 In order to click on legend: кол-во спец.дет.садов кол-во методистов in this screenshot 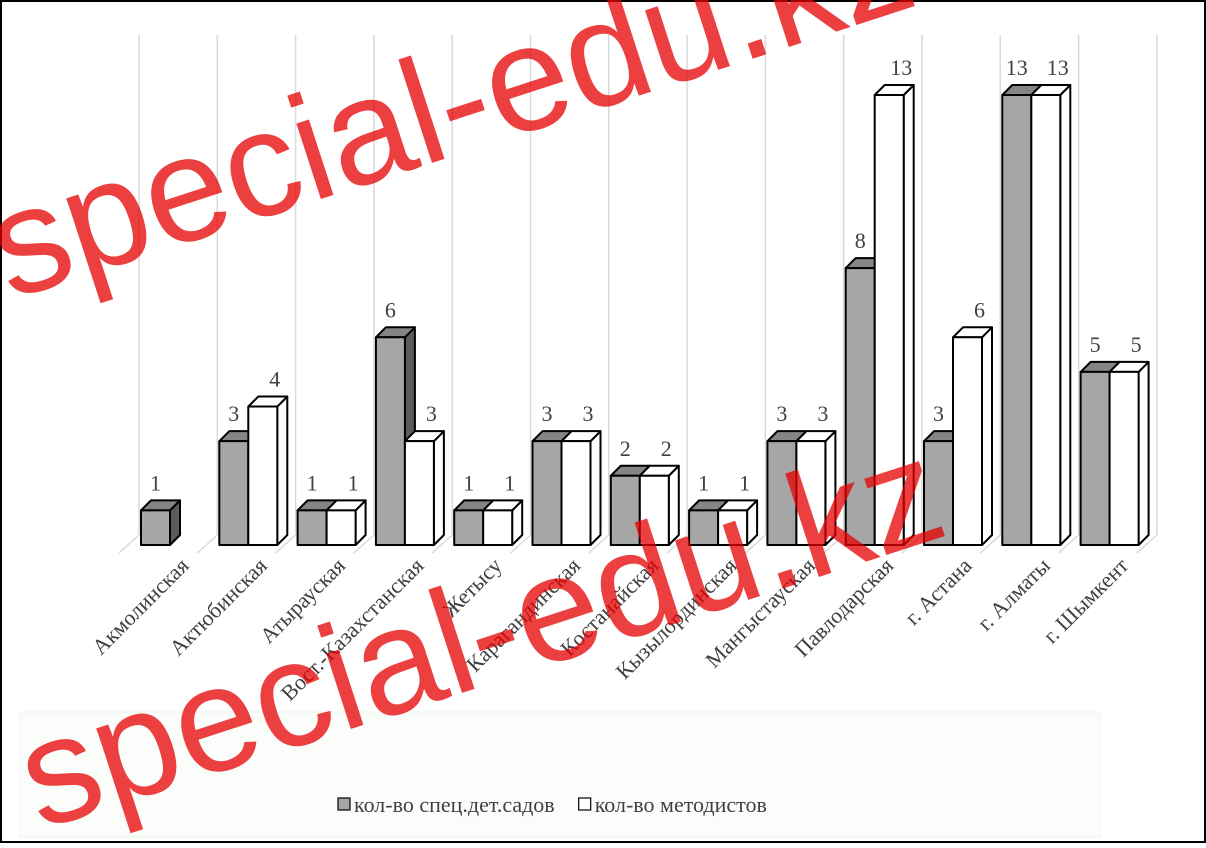, I will do `click(552, 804)`.